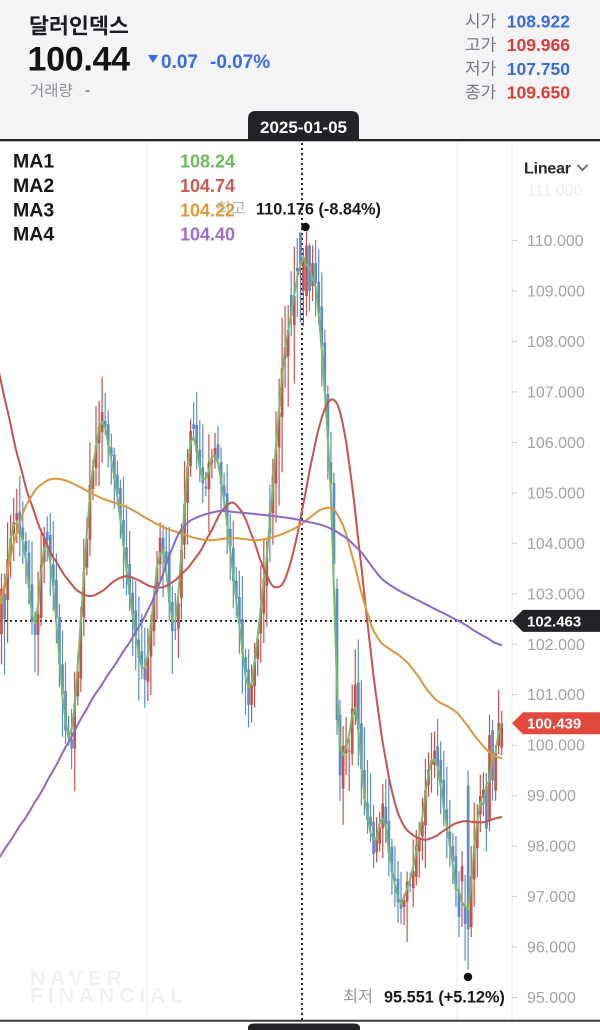 The height and width of the screenshot is (1030, 600). I want to click on svg-text: 111.000, so click(555, 191).